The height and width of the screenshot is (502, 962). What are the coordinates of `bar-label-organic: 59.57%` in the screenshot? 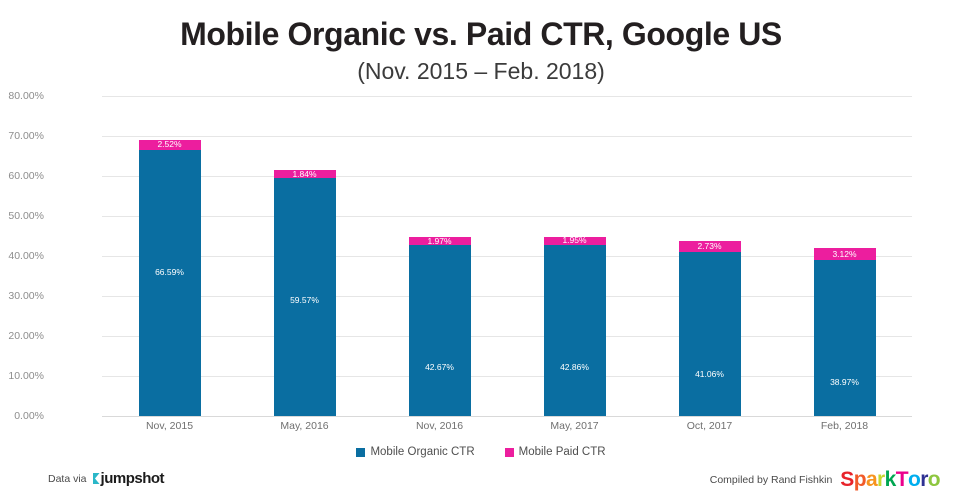 It's located at (304, 299).